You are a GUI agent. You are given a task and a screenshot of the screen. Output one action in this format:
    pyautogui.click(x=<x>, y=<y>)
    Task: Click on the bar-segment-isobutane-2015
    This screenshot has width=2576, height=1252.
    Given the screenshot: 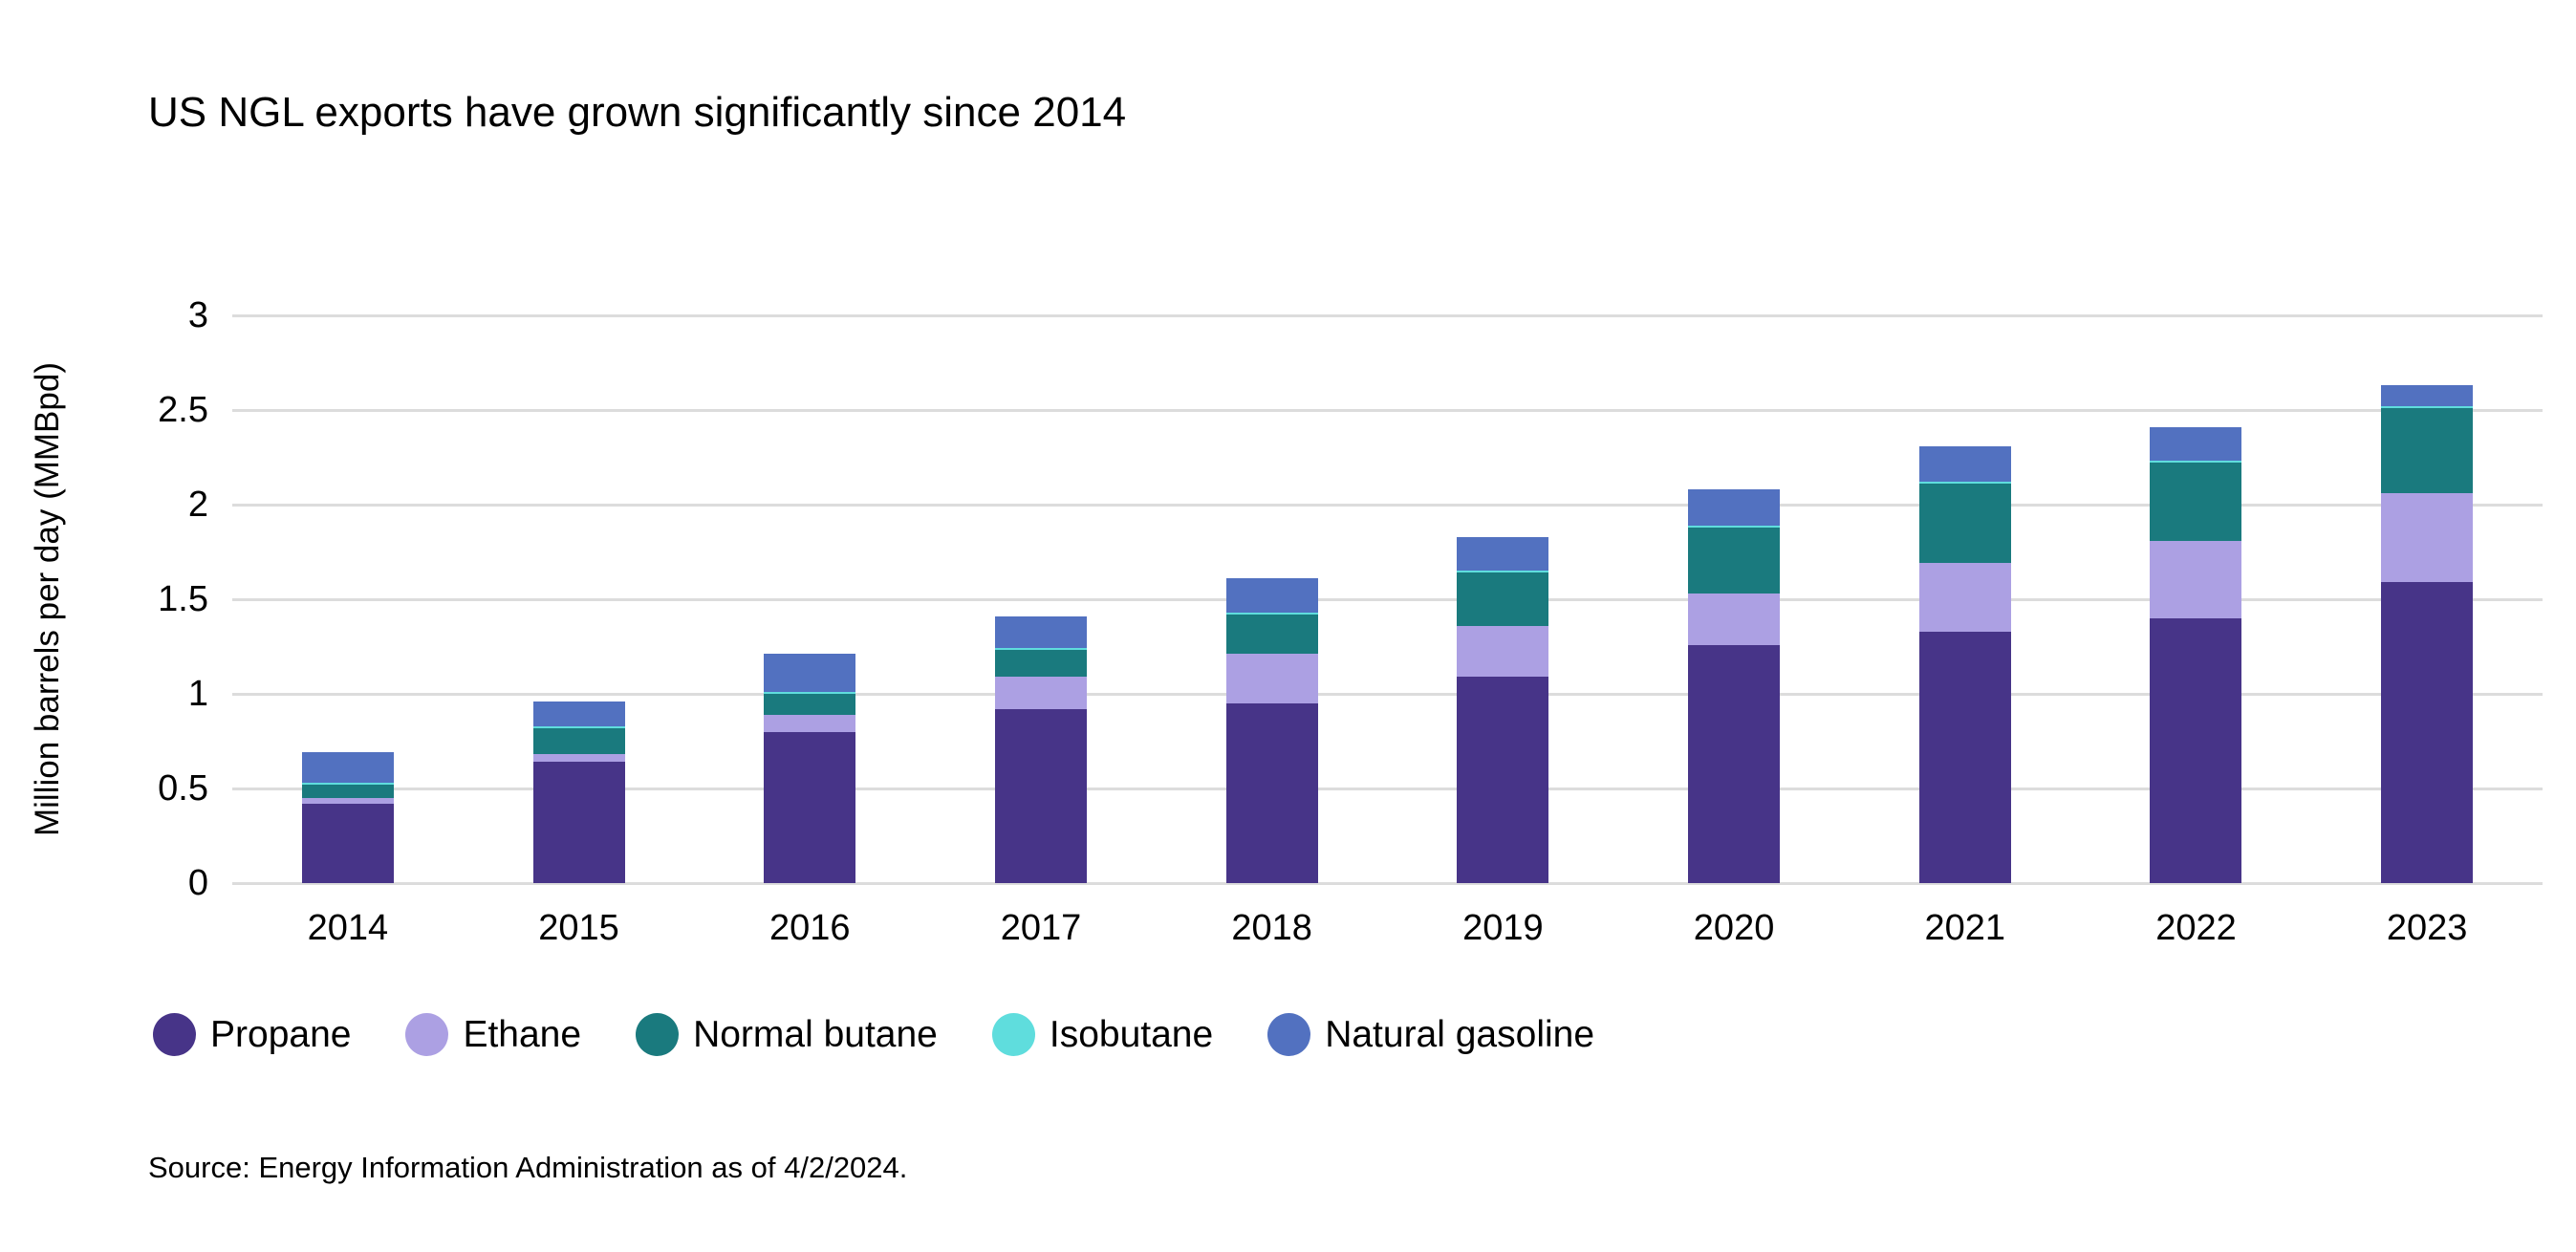 What is the action you would take?
    pyautogui.click(x=578, y=727)
    